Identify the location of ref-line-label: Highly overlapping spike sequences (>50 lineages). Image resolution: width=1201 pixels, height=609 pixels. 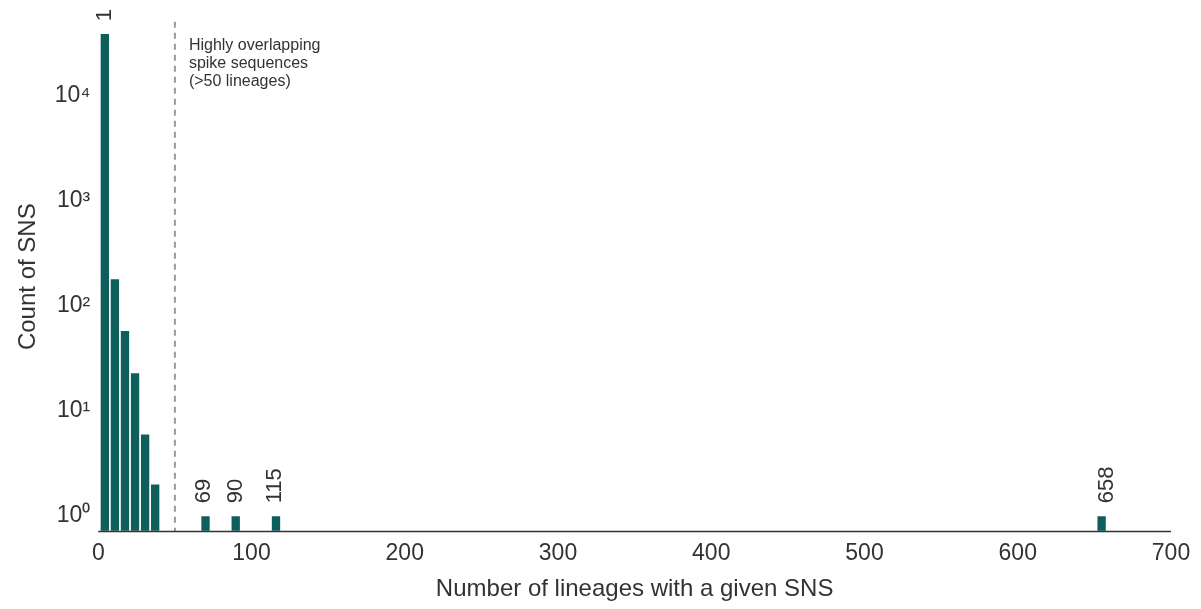
(254, 63).